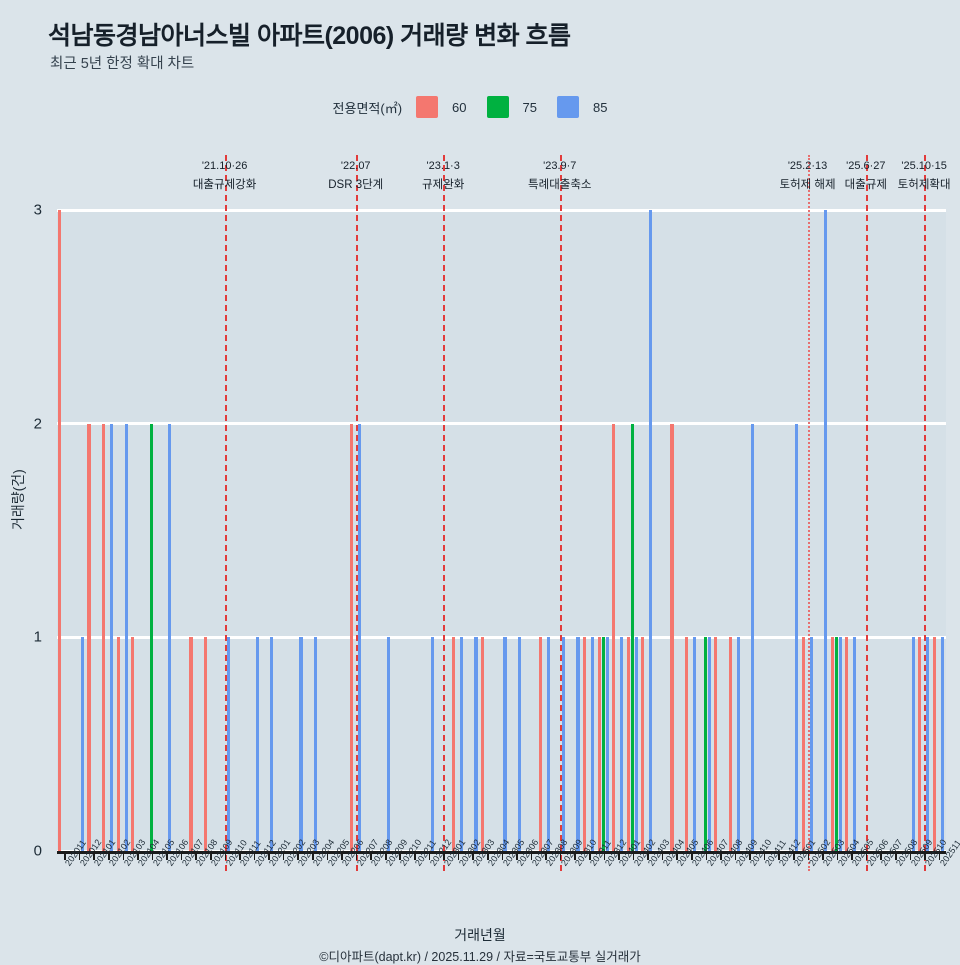 The height and width of the screenshot is (965, 960). What do you see at coordinates (459, 107) in the screenshot?
I see `legend-label-60: 60` at bounding box center [459, 107].